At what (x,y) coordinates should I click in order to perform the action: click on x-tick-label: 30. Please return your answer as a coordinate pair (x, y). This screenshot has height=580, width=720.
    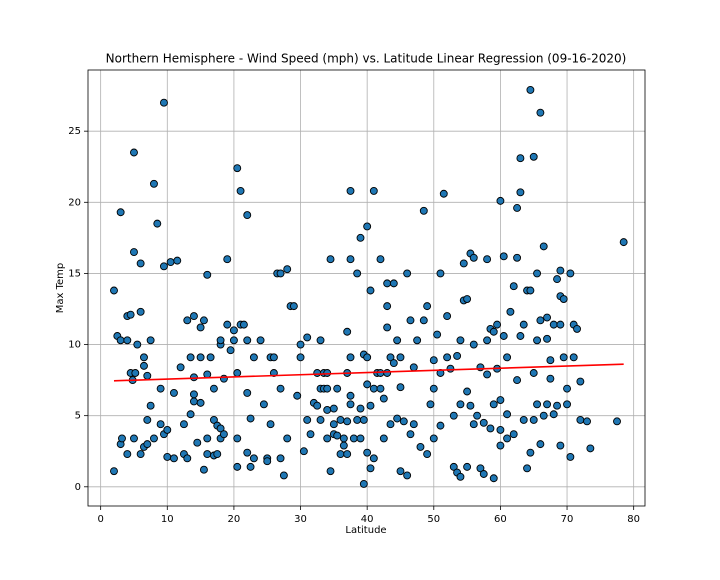
    Looking at the image, I should click on (300, 519).